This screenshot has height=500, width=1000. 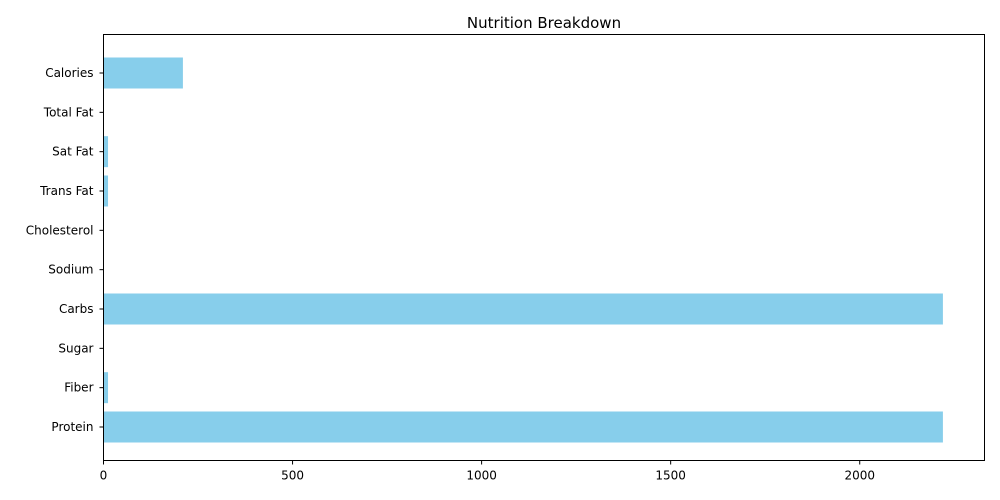 What do you see at coordinates (106, 191) in the screenshot?
I see `bar-trans-fat` at bounding box center [106, 191].